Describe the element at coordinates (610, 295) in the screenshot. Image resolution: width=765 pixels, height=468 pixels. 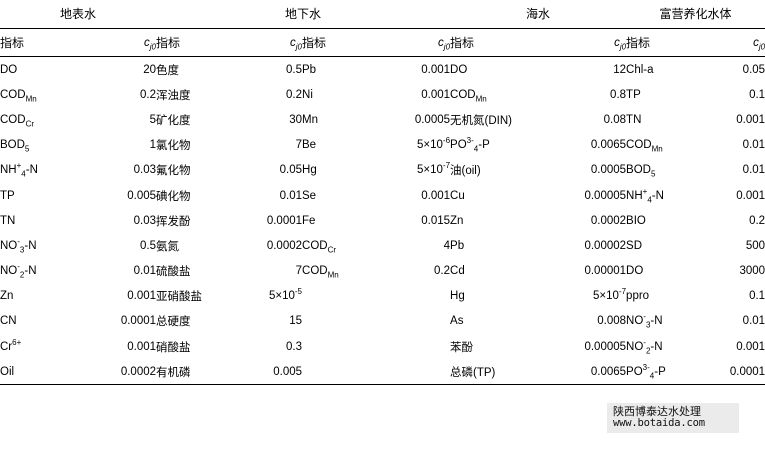
I see `cell-value-c3-r9: 5×10⁻⁷` at that location.